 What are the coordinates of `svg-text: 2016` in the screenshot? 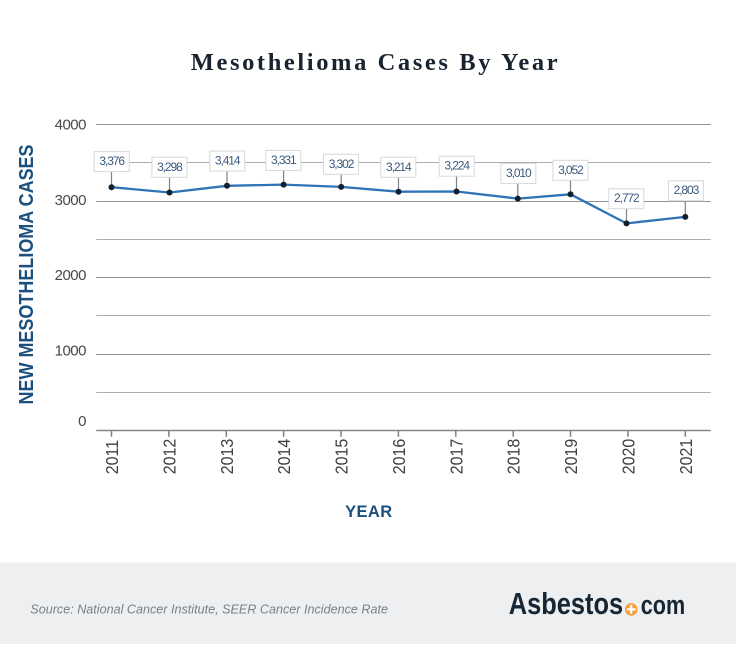 It's located at (399, 457).